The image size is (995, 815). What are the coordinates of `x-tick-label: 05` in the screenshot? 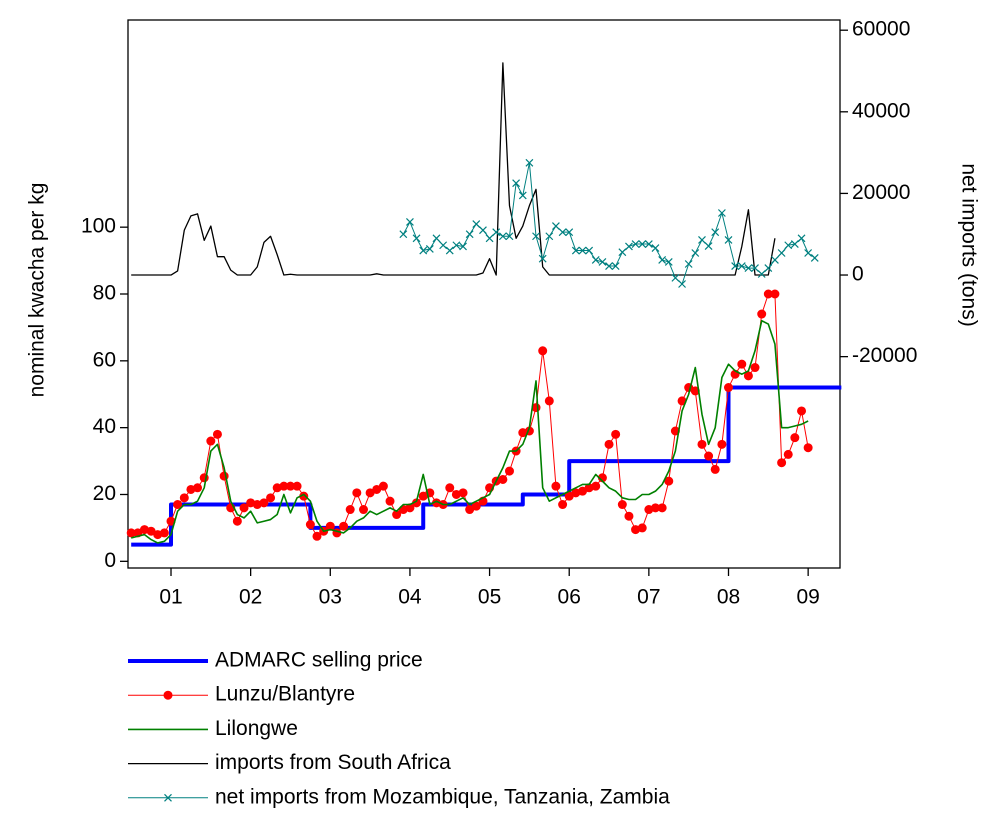 It's located at (489, 597).